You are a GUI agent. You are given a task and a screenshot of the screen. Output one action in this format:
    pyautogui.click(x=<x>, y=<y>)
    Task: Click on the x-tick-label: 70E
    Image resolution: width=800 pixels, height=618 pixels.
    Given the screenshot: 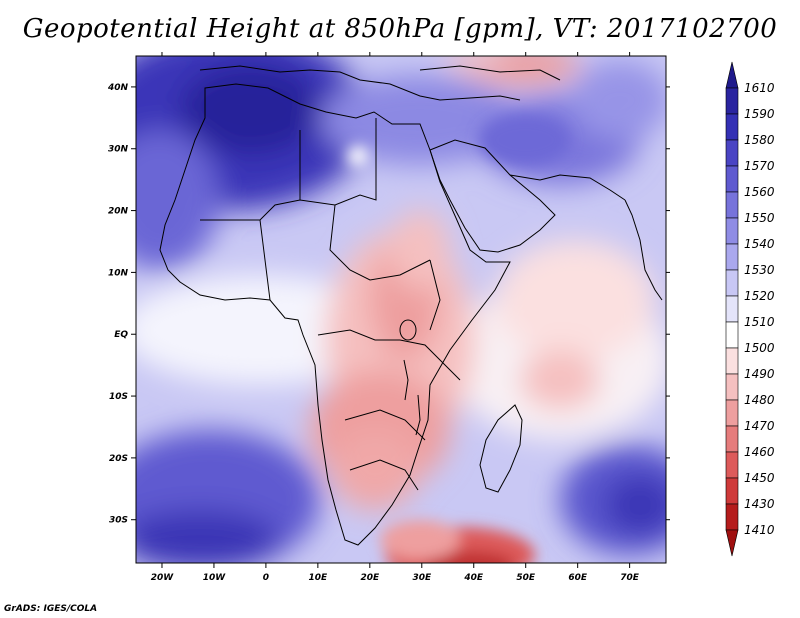 What is the action you would take?
    pyautogui.click(x=630, y=578)
    